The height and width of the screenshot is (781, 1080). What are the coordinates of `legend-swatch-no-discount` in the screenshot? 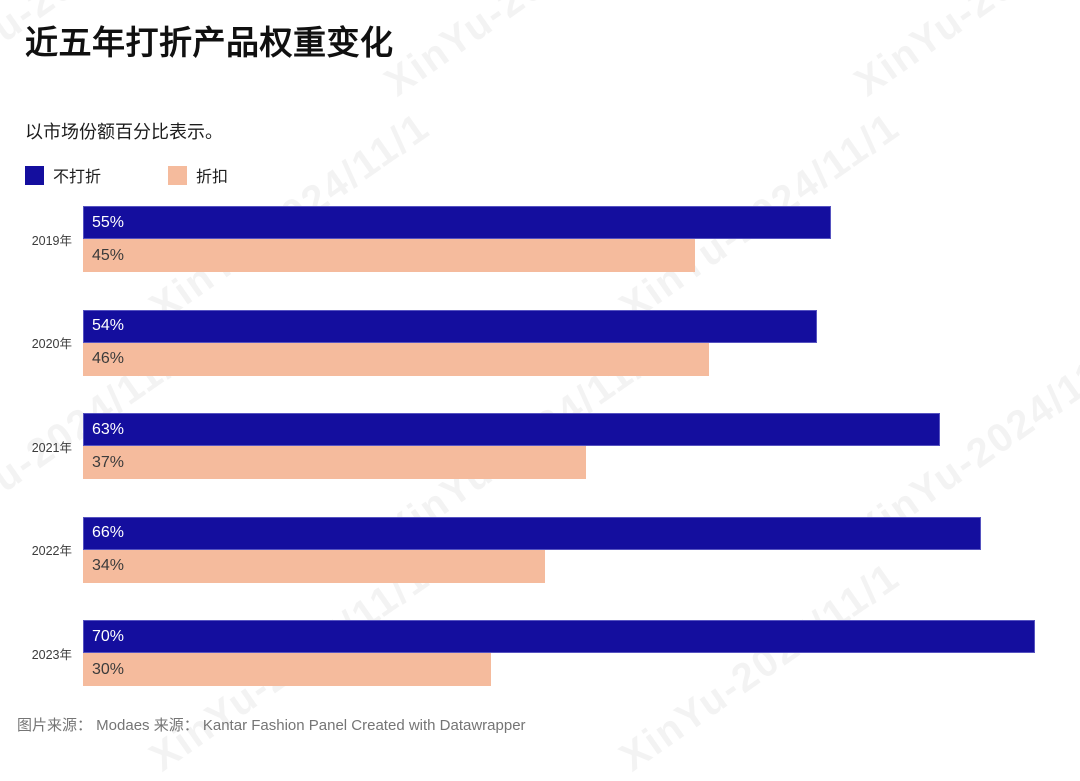 It's located at (34, 175).